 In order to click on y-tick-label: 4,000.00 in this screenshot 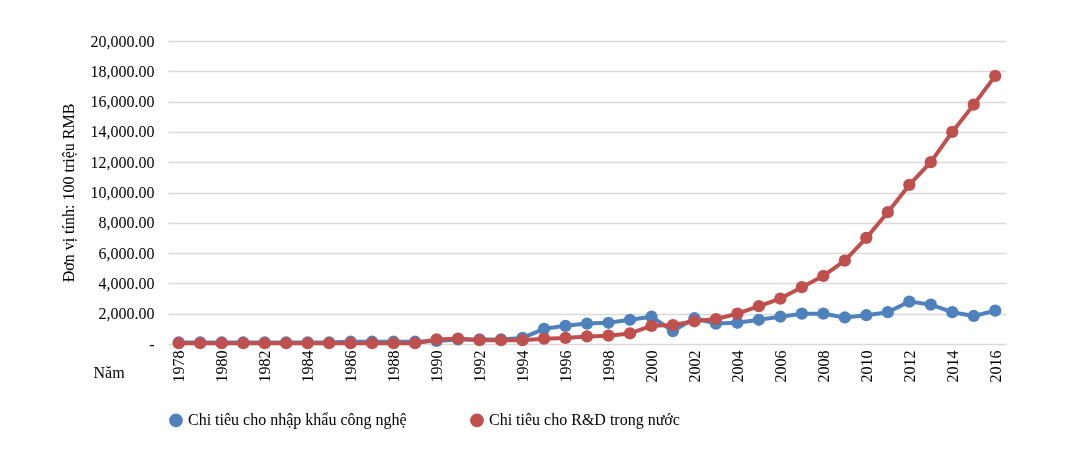, I will do `click(126, 283)`.